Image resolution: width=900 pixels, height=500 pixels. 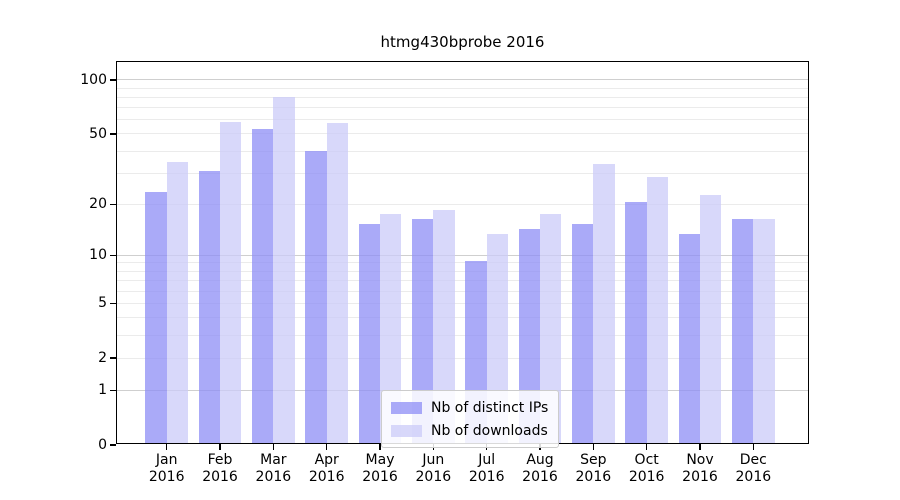 I want to click on bar-distinct-ips-jan, so click(x=156, y=317).